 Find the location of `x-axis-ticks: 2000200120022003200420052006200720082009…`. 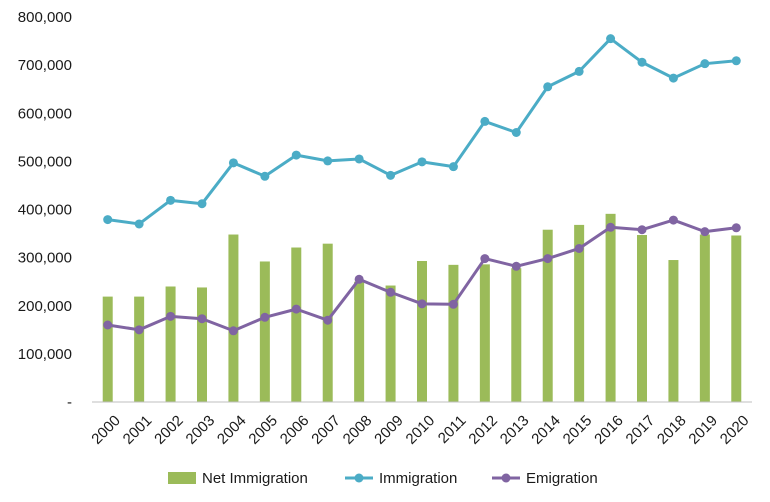

x-axis-ticks: 2000200120022003200420052006200720082009… is located at coordinates (420, 430).